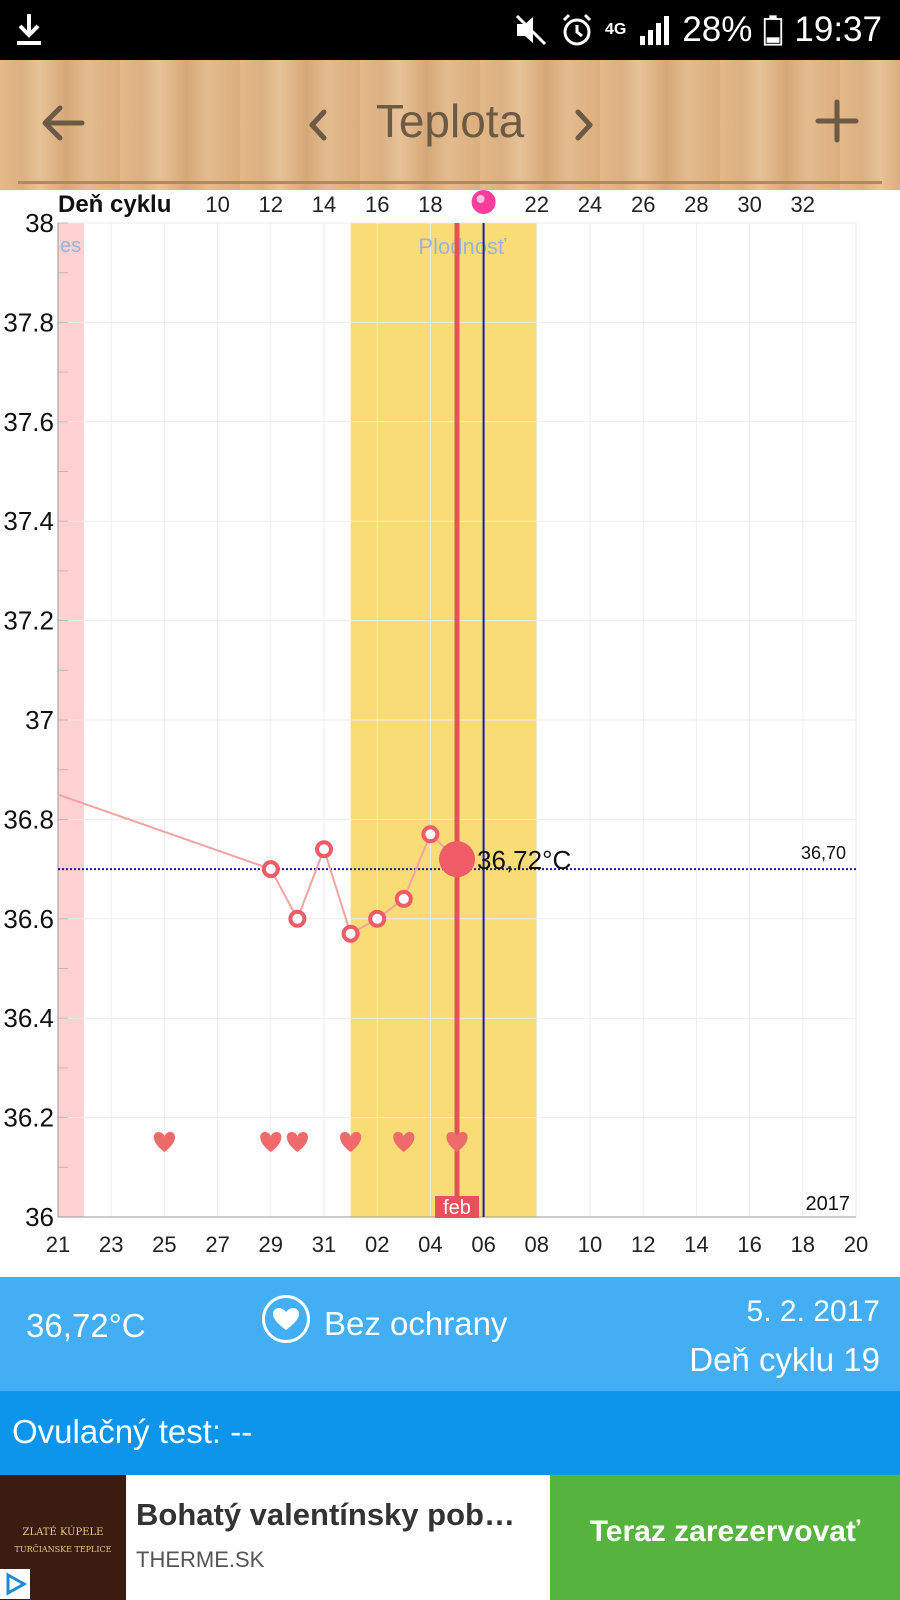 The image size is (900, 1600). What do you see at coordinates (483, 1244) in the screenshot?
I see `x-date-tick-label: 06` at bounding box center [483, 1244].